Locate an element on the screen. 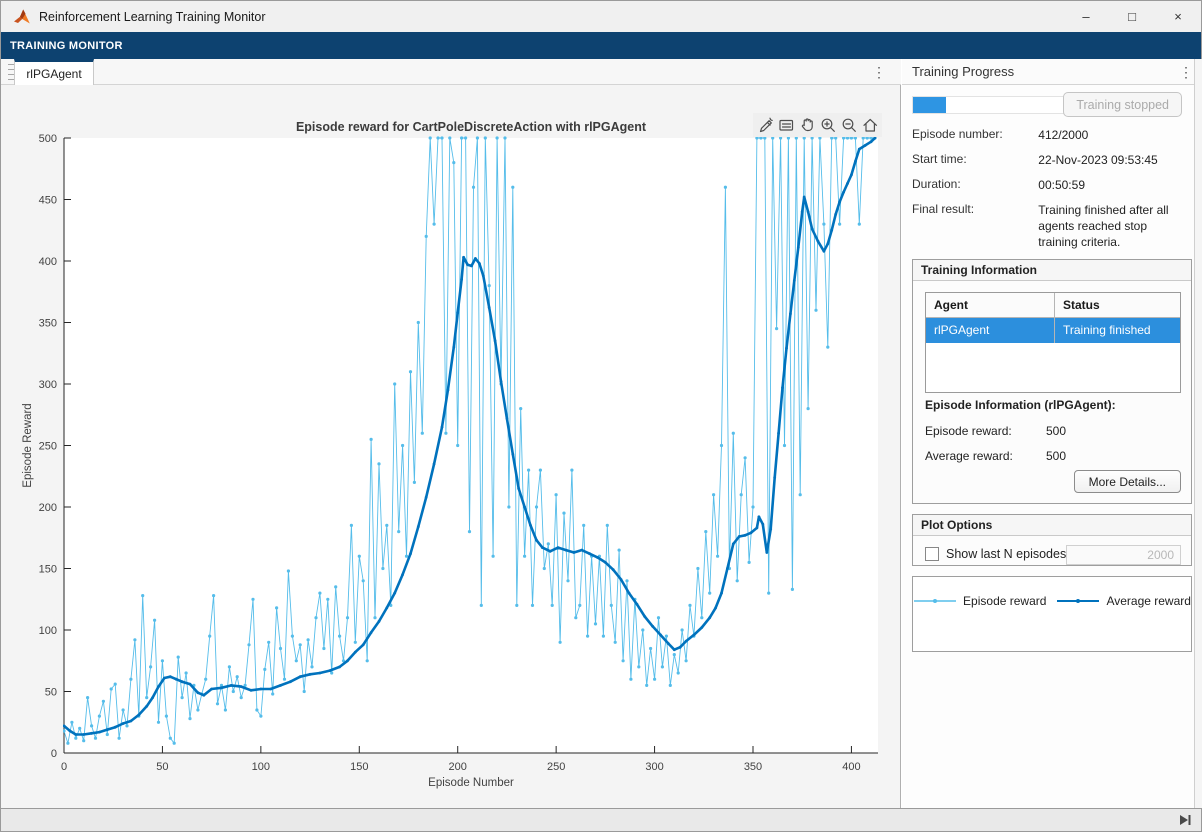 This screenshot has height=832, width=1202. status-column-header: Status is located at coordinates (1081, 305).